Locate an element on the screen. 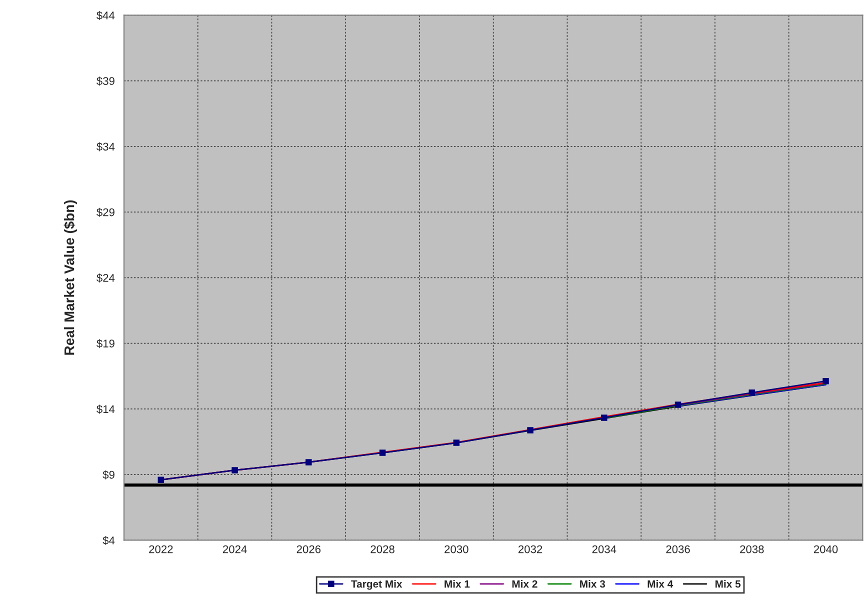  legend-label: Mix 5 is located at coordinates (728, 584).